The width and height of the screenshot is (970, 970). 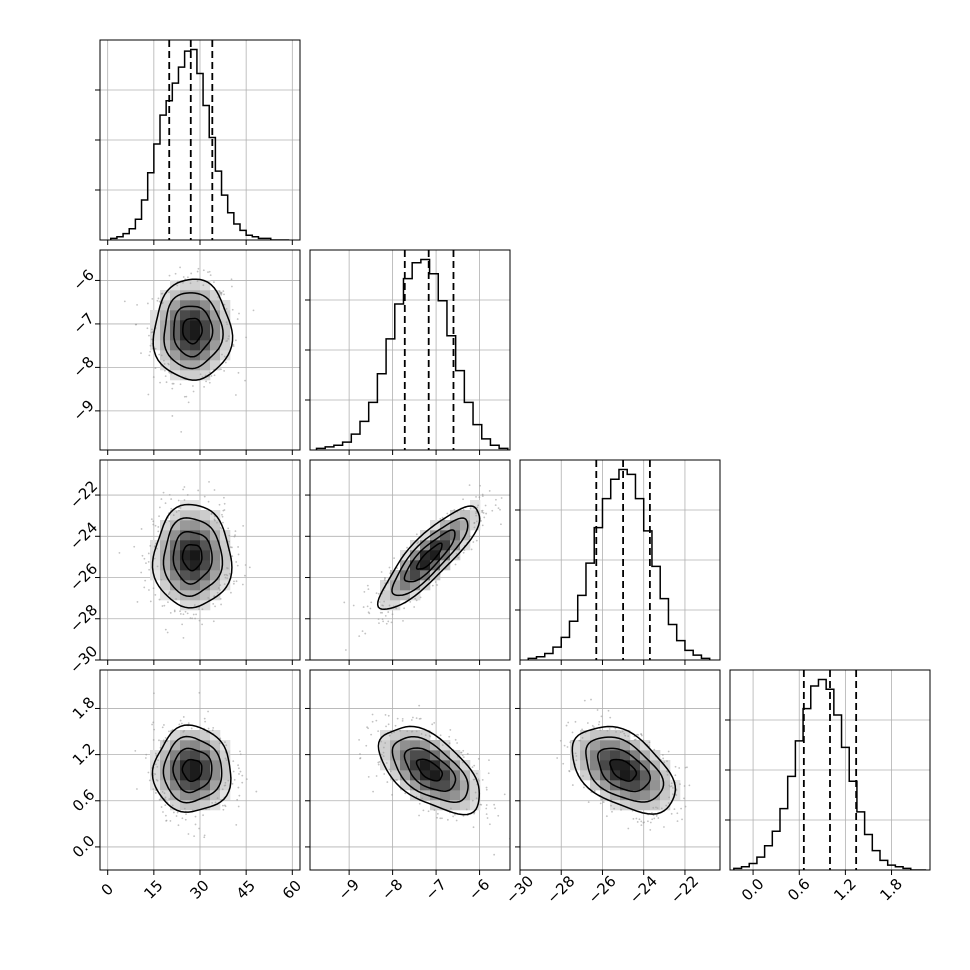 I want to click on x-tick-label: −6, so click(x=479, y=889).